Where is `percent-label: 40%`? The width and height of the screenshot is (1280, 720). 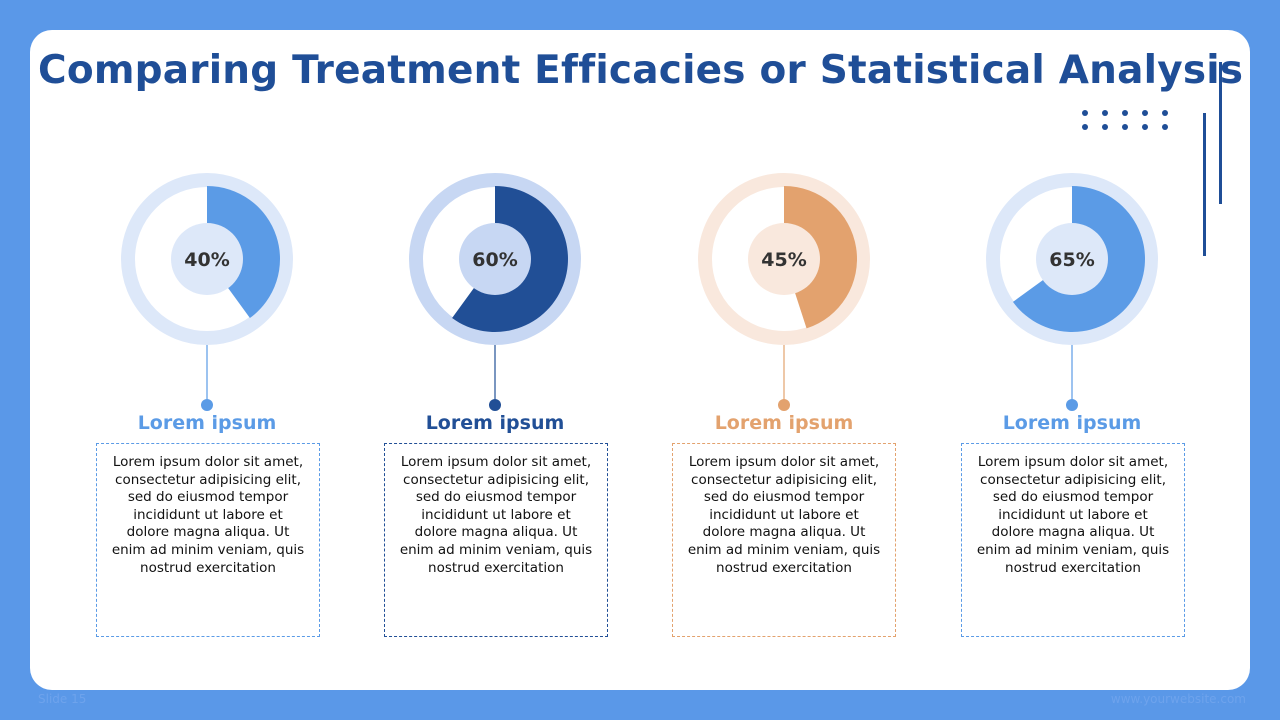 percent-label: 40% is located at coordinates (206, 260).